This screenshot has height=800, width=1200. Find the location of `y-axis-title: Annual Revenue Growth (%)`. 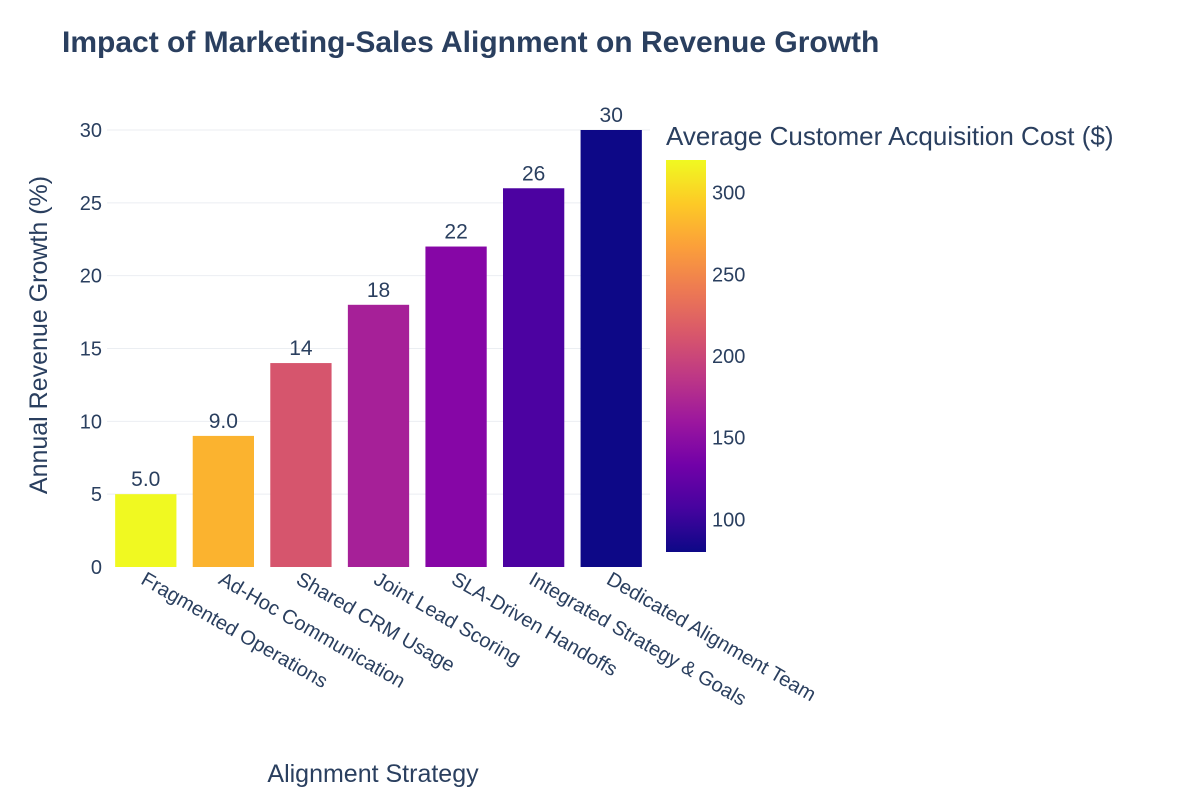

y-axis-title: Annual Revenue Growth (%) is located at coordinates (39, 335).